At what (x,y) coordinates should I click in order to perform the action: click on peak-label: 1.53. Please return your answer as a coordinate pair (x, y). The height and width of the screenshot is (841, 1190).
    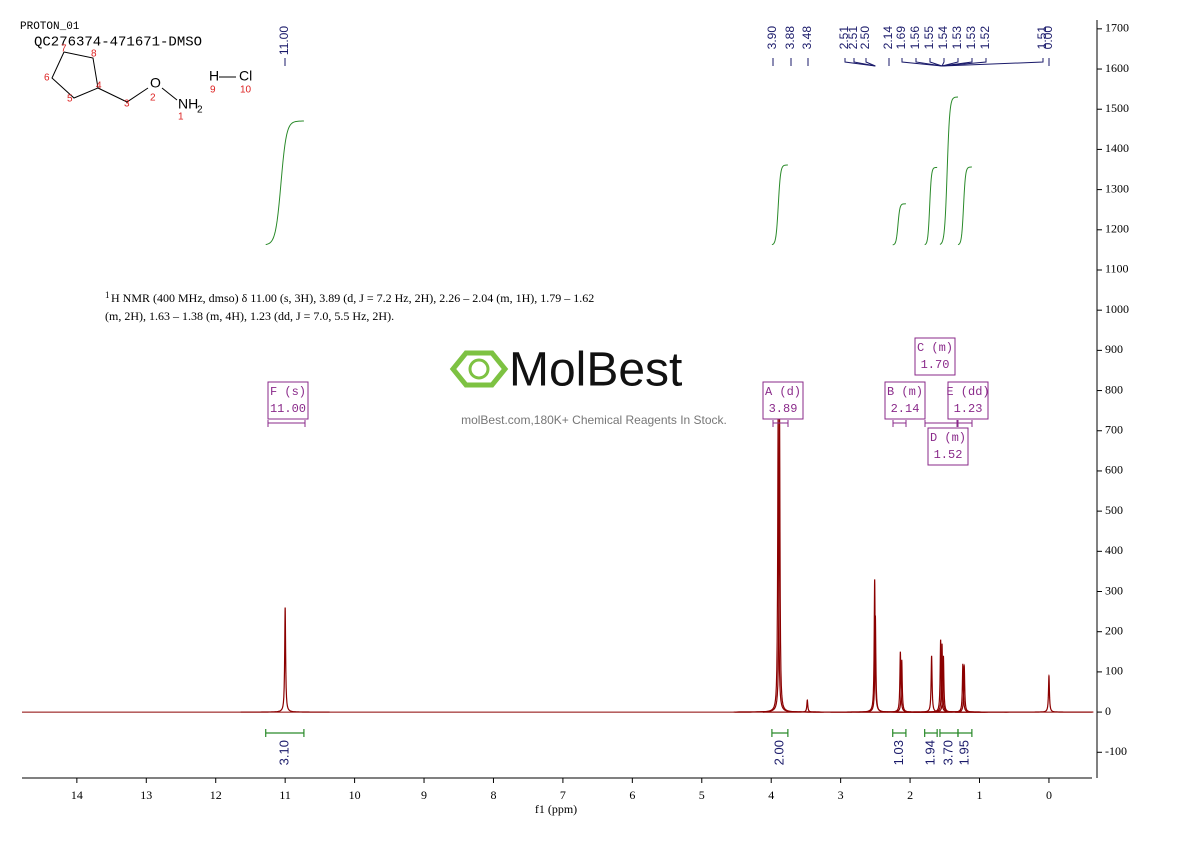
    Looking at the image, I should click on (971, 38).